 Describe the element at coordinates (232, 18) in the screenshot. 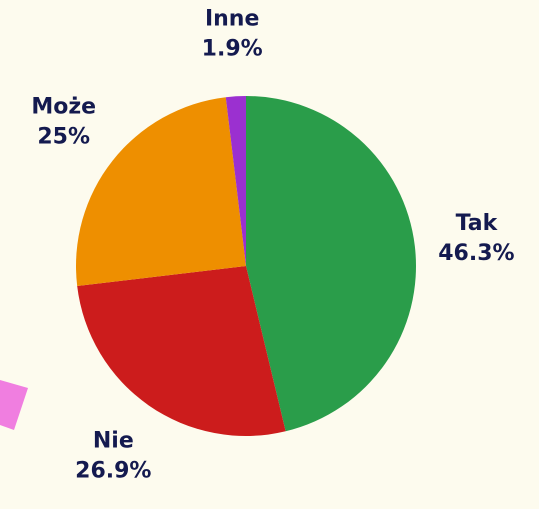

I see `slice-name: Inne` at that location.